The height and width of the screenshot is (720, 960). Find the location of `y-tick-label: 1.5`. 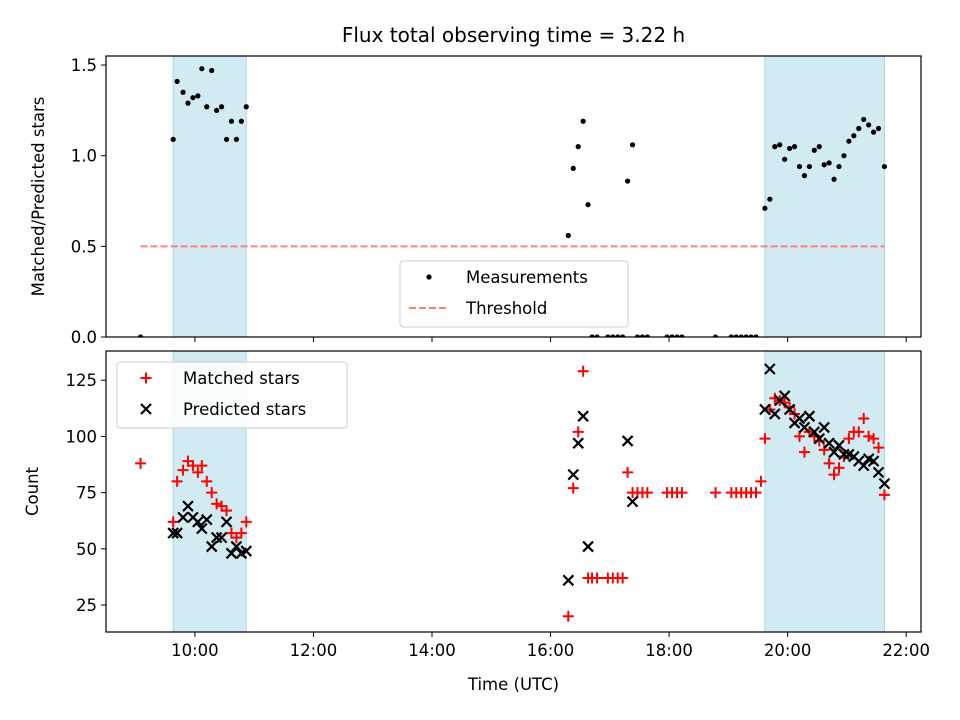

y-tick-label: 1.5 is located at coordinates (84, 65).